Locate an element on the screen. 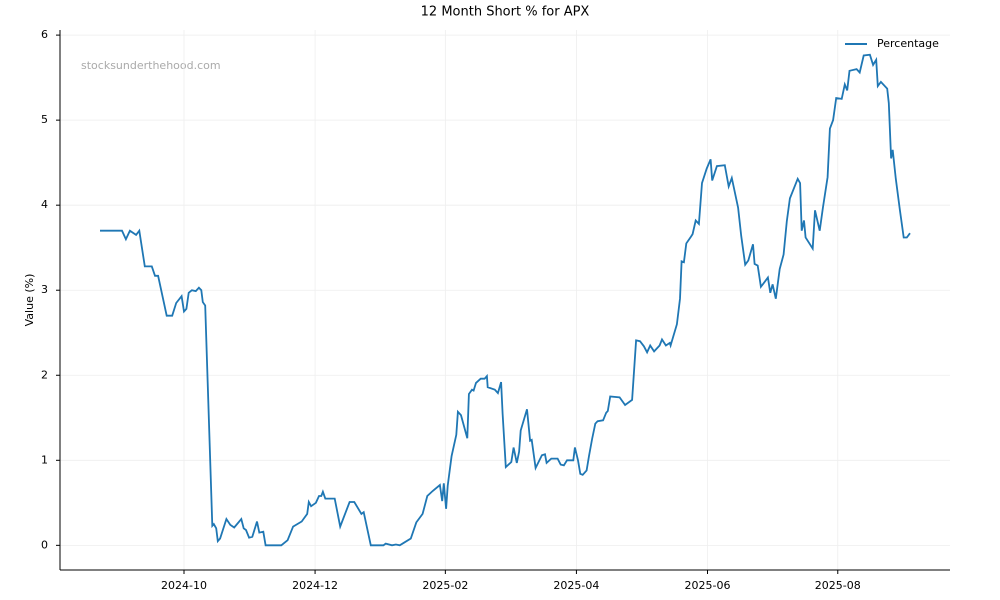  x-tick-label: 2025-02 is located at coordinates (445, 585).